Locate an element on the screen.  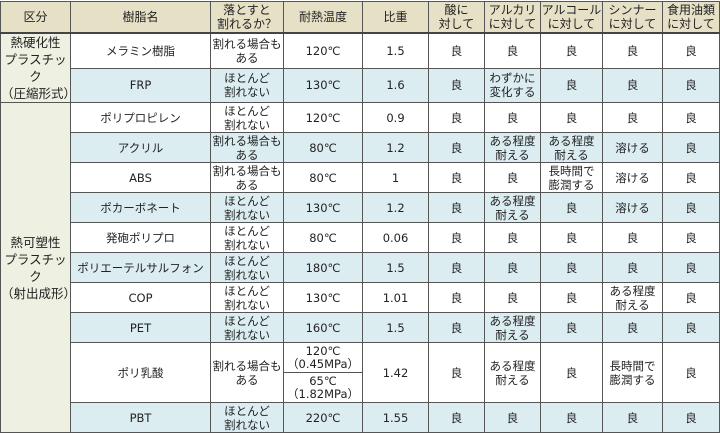
table-row: COP ほとんど 割れない 130℃ 1.01 良良良ある程度 耐える良 is located at coordinates (360, 297).